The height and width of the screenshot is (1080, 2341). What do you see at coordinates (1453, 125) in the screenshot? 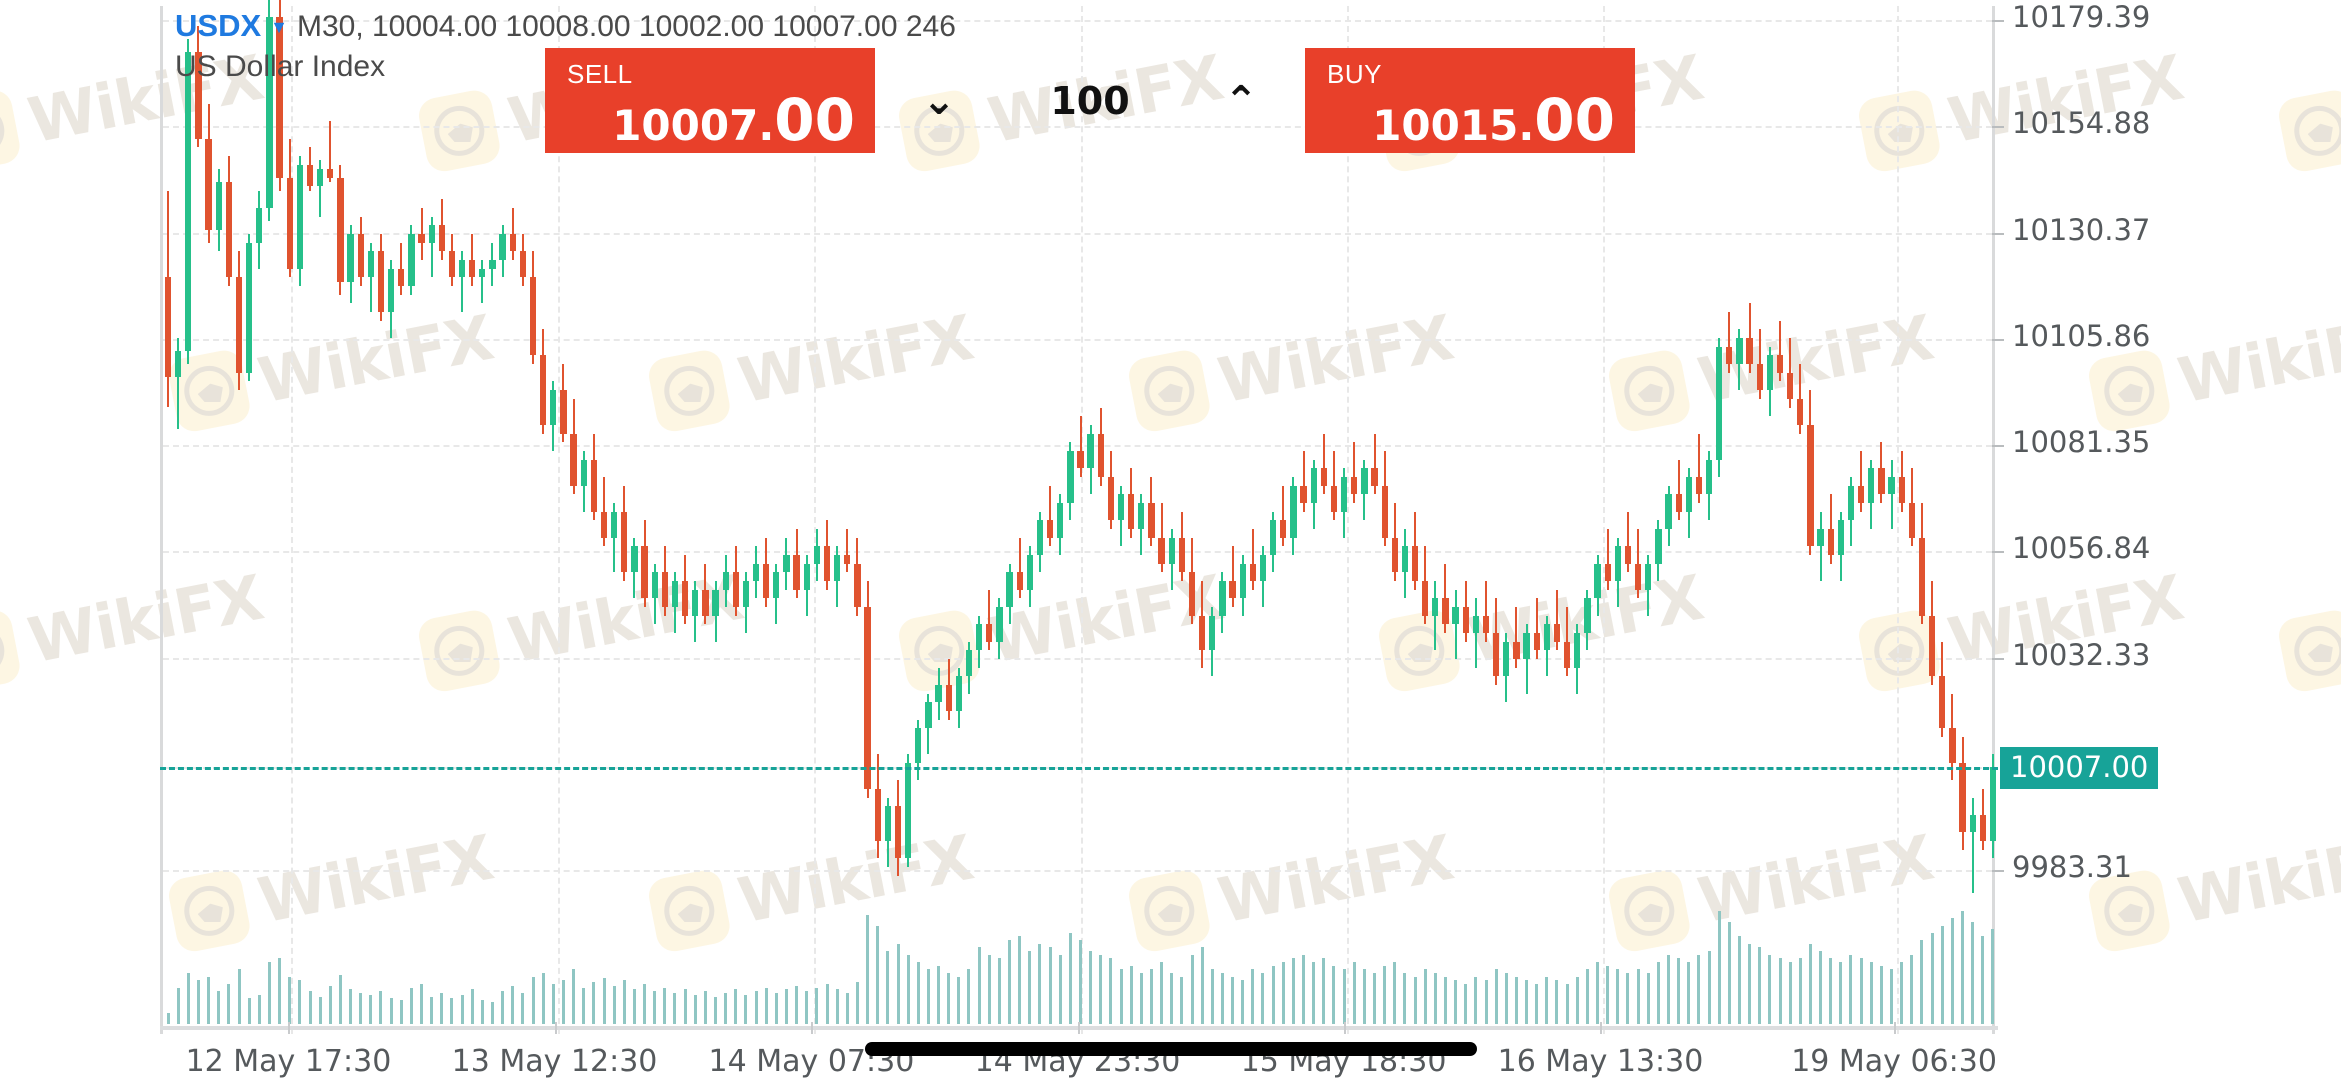
I see `buy-price-main: 10015.` at bounding box center [1453, 125].